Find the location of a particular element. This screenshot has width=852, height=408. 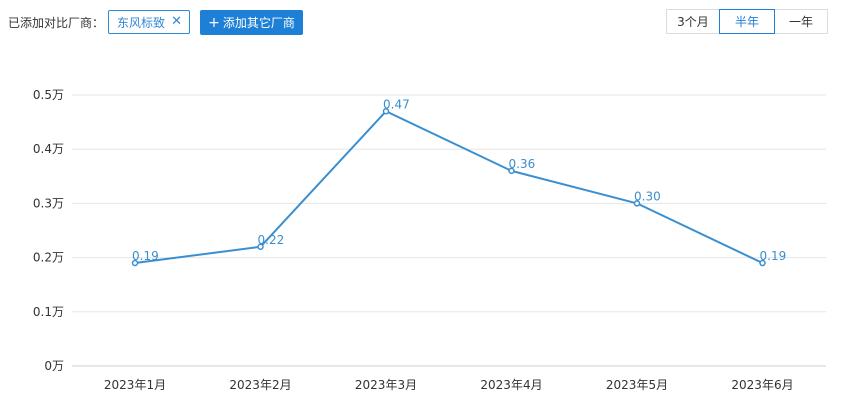

range-one-year-button: 一年 is located at coordinates (801, 21).